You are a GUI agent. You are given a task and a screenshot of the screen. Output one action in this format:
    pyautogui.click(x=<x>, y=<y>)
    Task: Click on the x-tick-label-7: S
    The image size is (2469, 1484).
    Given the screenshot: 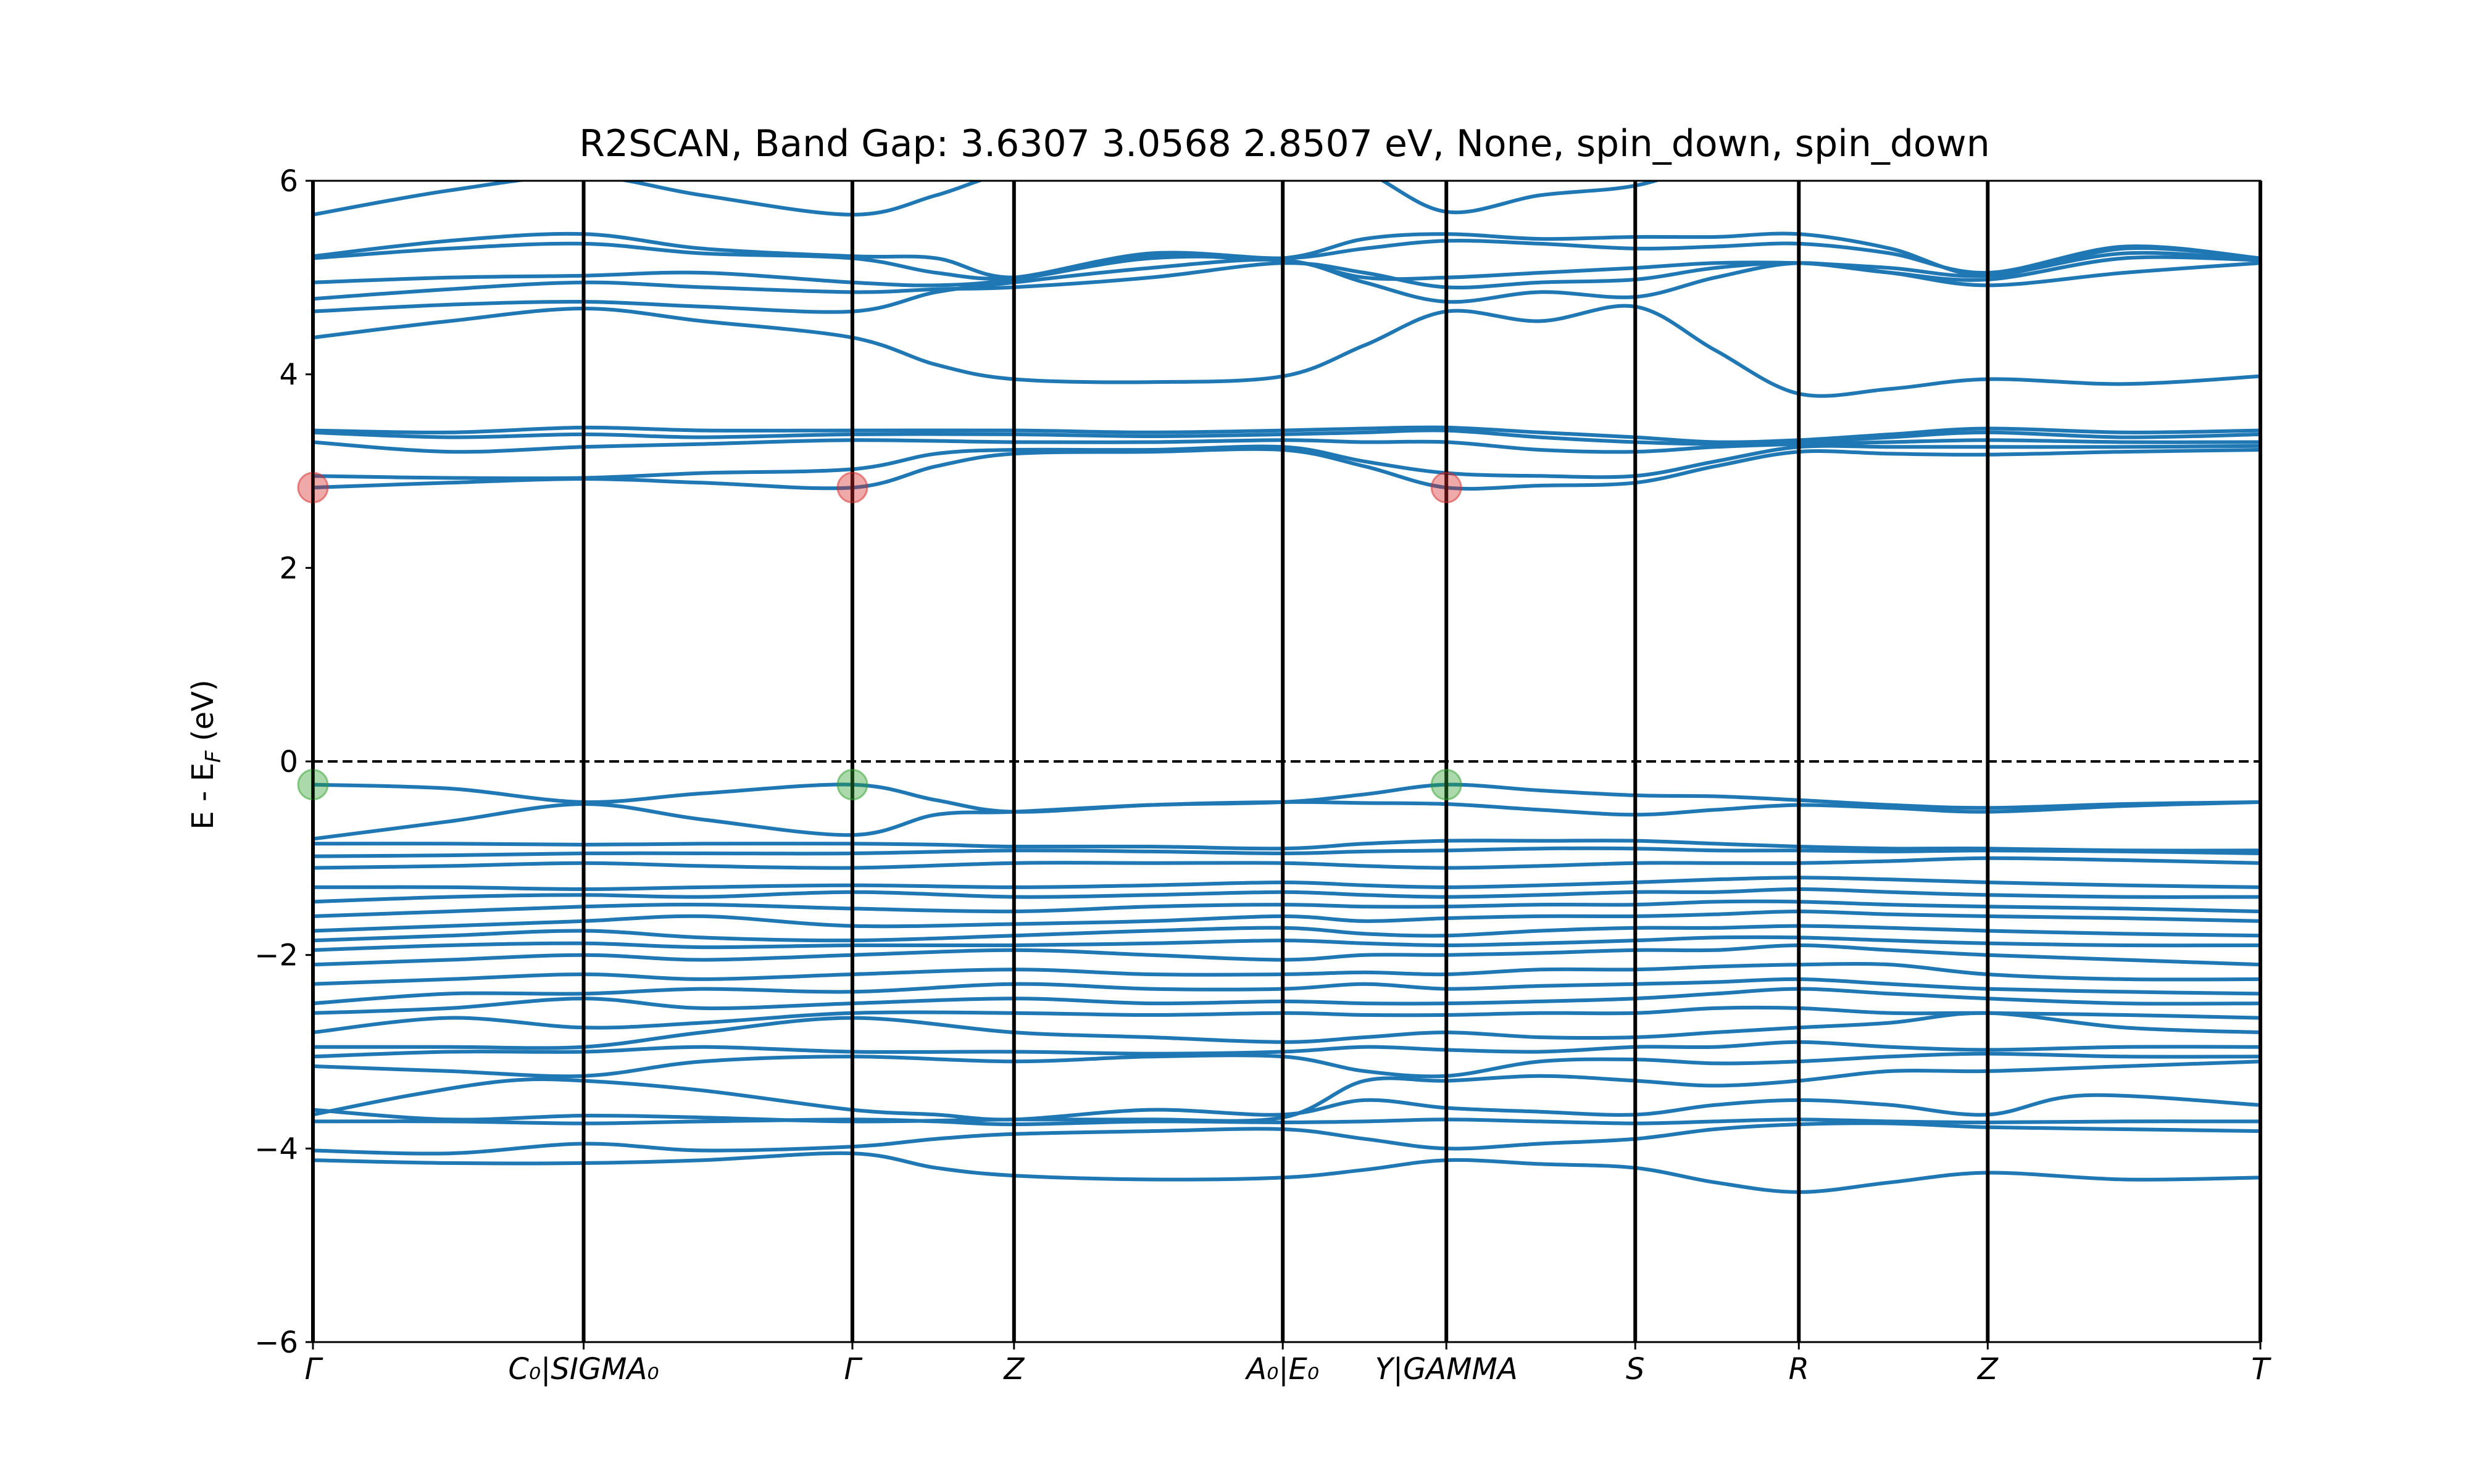 What is the action you would take?
    pyautogui.click(x=1635, y=1370)
    